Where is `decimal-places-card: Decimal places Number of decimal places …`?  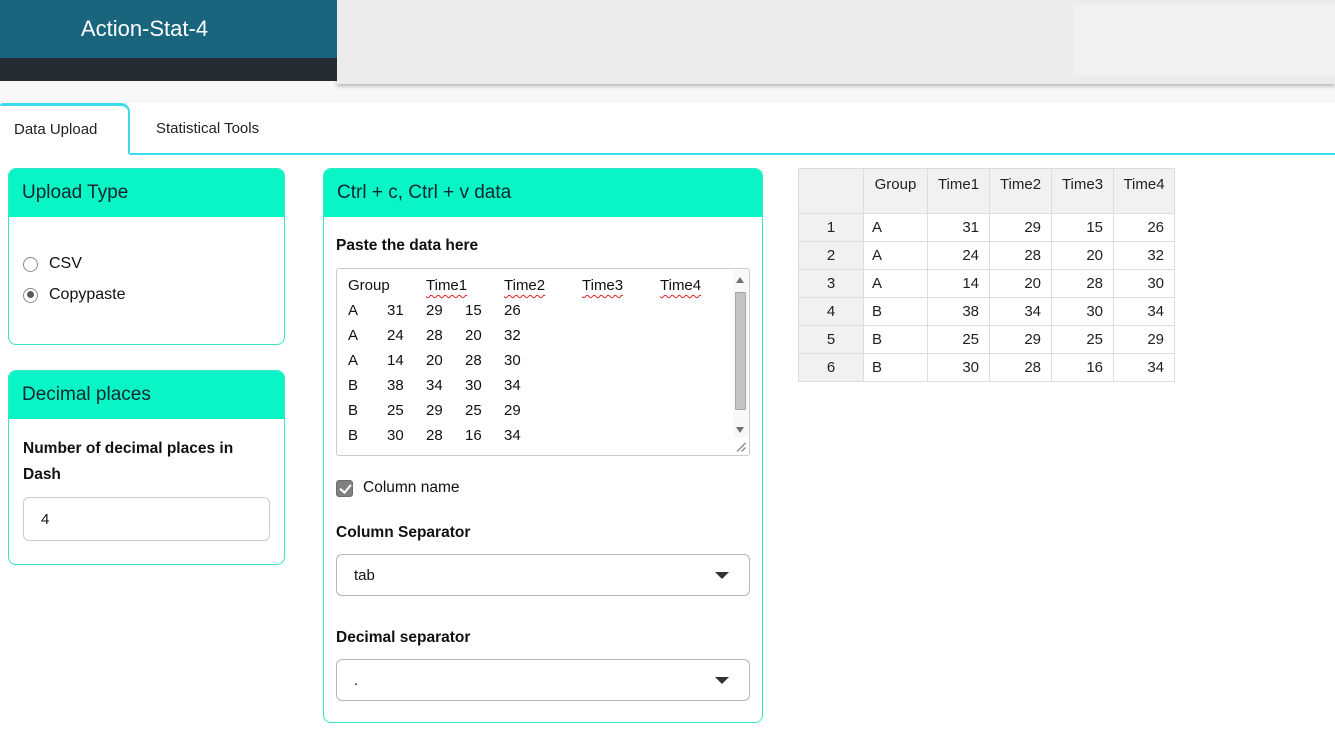
decimal-places-card: Decimal places Number of decimal places … is located at coordinates (146, 467).